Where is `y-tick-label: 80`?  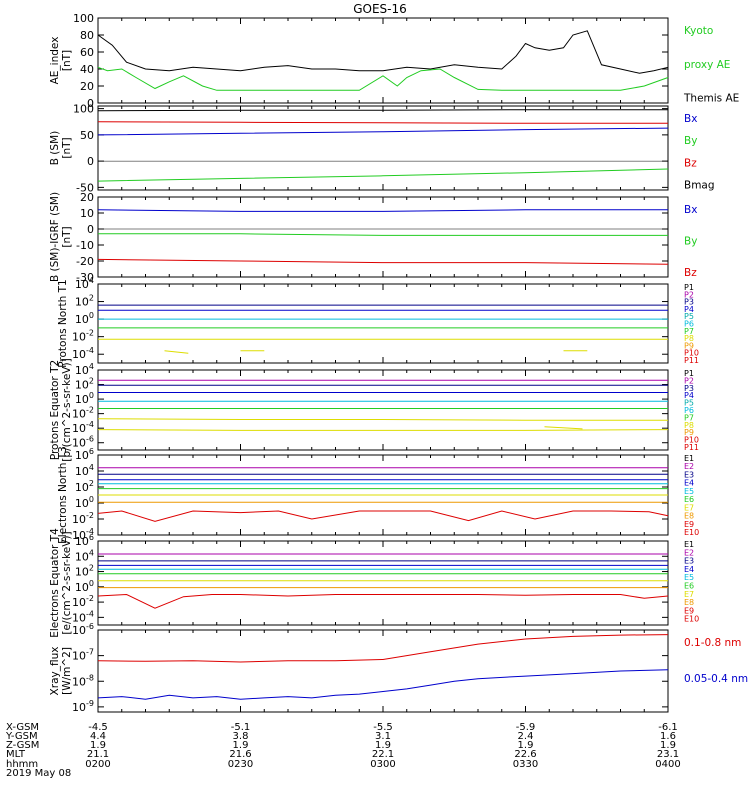 y-tick-label: 80 is located at coordinates (87, 35).